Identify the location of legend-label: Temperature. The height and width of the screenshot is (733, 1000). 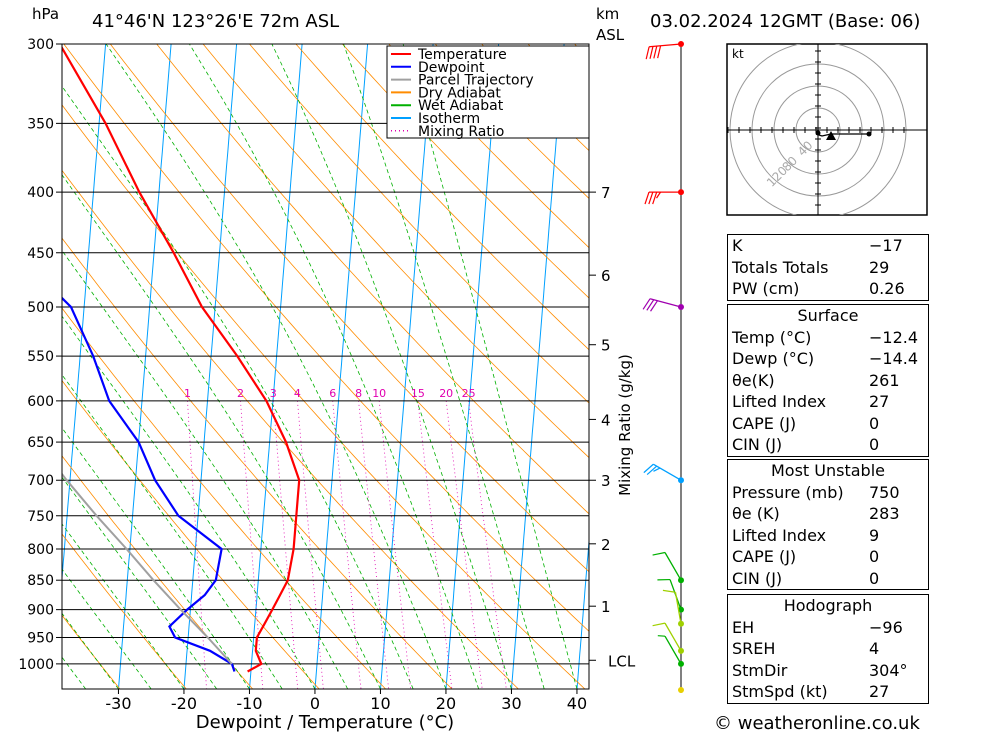
(462, 55).